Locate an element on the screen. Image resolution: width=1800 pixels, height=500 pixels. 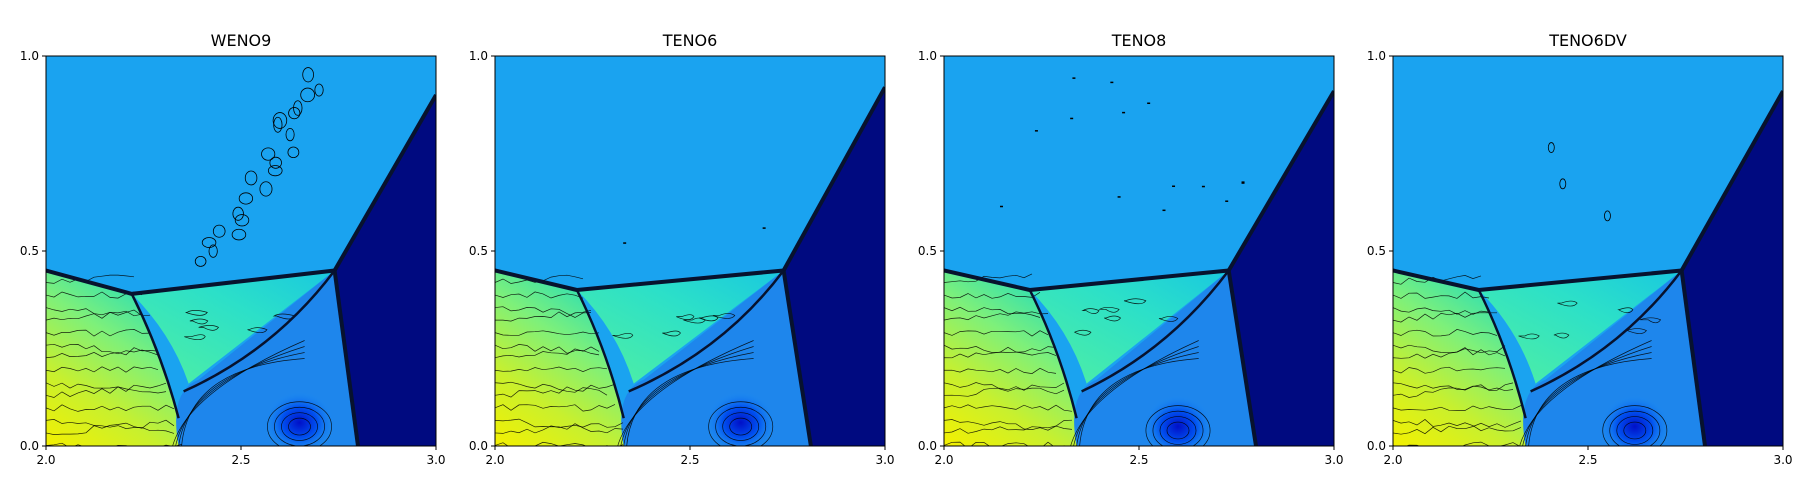
region-jet is located at coordinates (1165, 358).